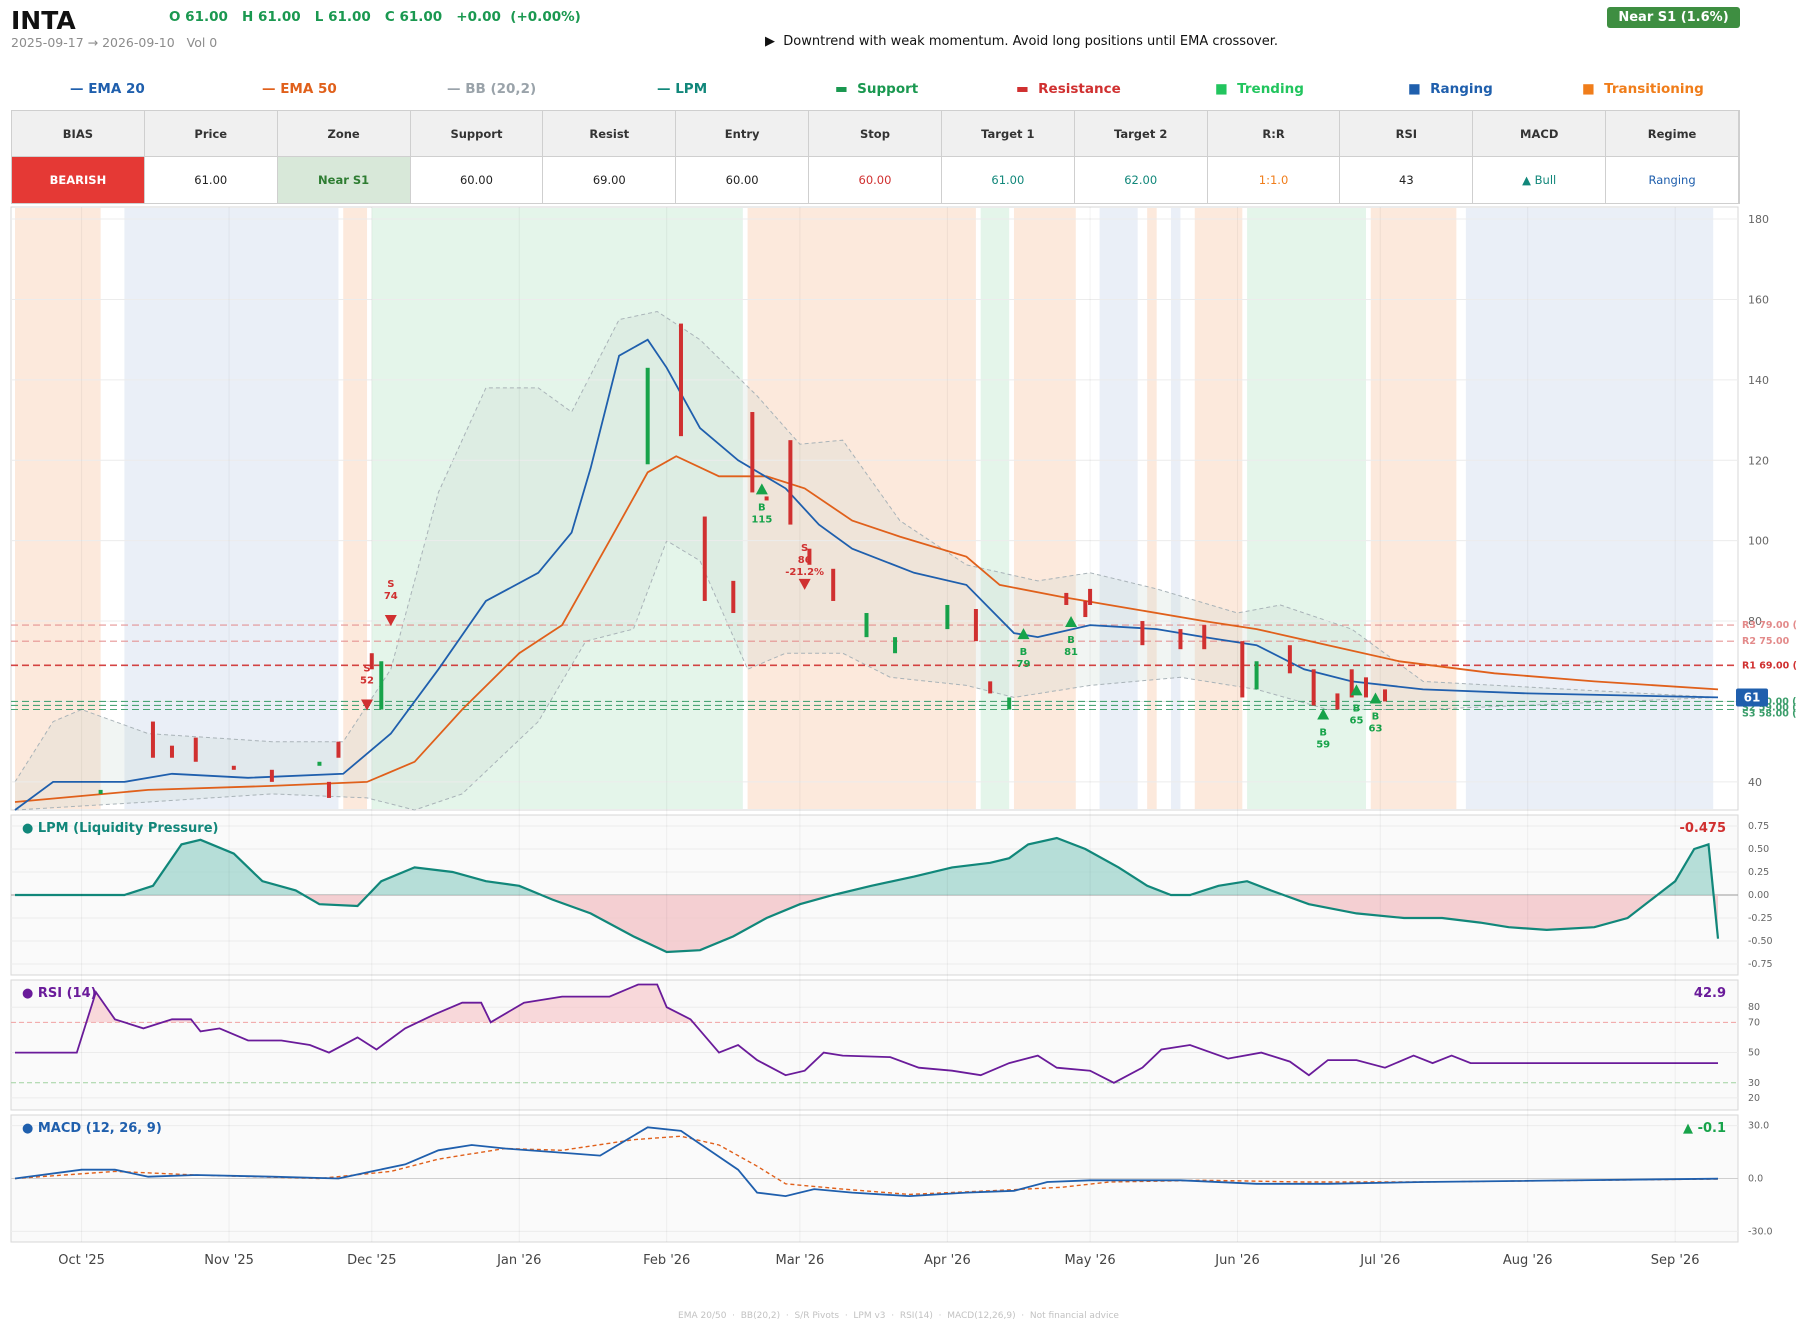 The image size is (1797, 1330). What do you see at coordinates (1754, 1007) in the screenshot?
I see `rsi-tick-label: 80` at bounding box center [1754, 1007].